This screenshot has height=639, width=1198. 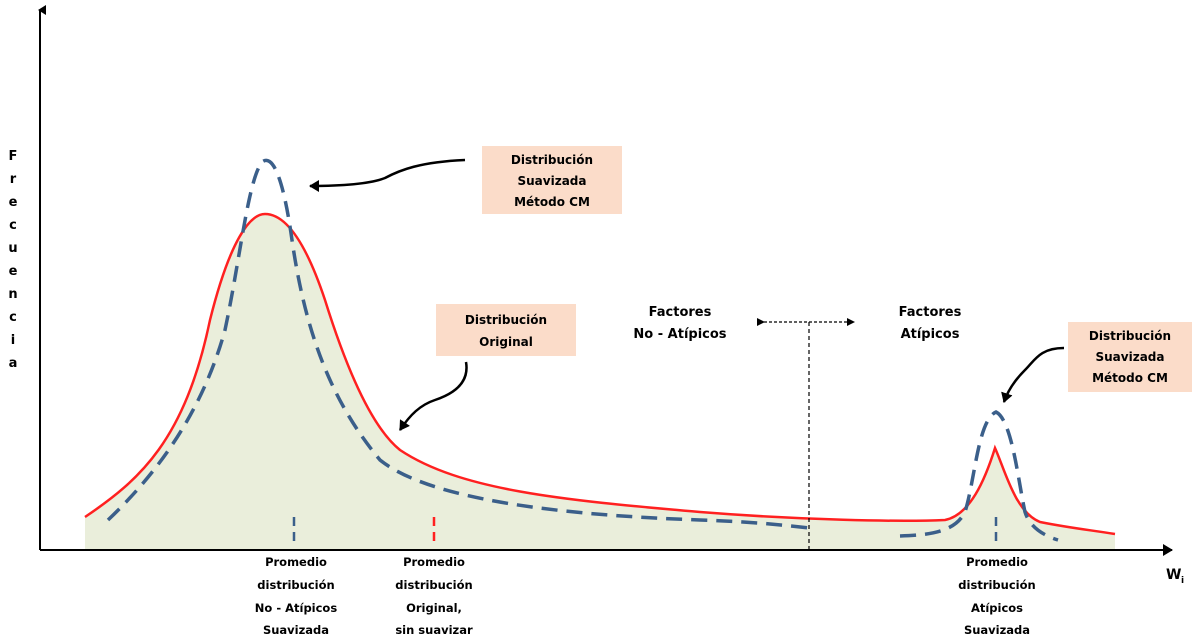 I want to click on x-label-sub: i, so click(x=1182, y=581).